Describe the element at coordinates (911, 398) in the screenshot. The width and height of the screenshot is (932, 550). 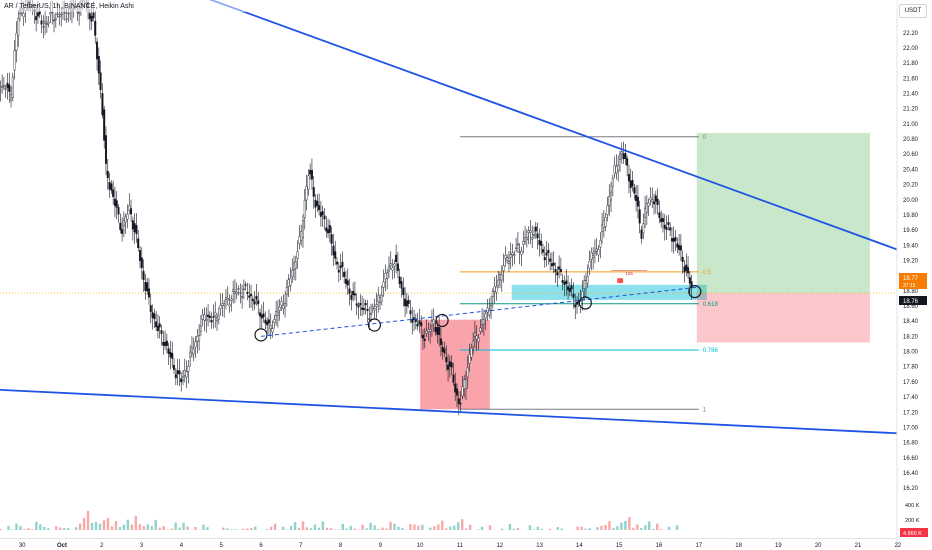
I see `y-tick-label-6: 17.40` at that location.